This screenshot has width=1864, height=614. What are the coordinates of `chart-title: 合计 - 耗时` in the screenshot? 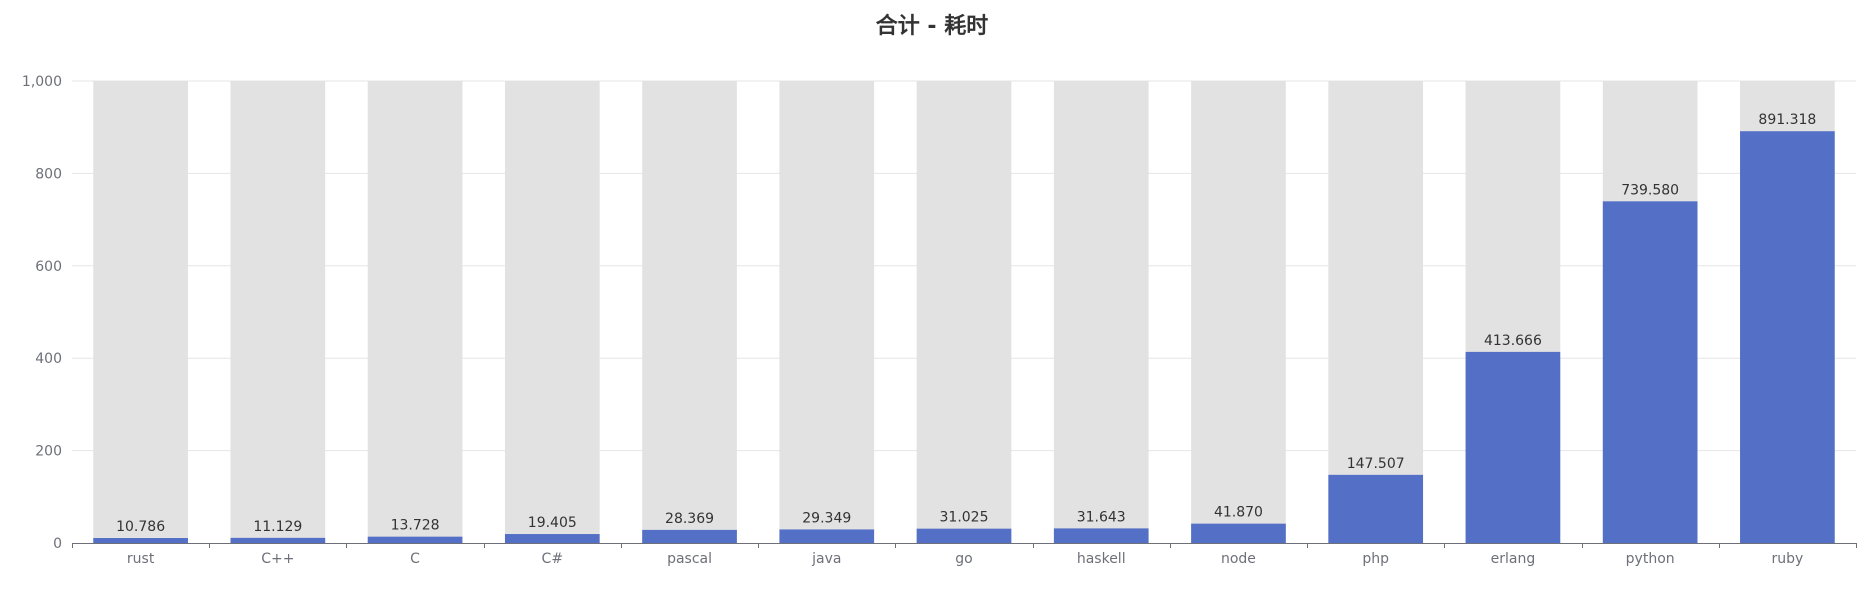 It's located at (932, 26).